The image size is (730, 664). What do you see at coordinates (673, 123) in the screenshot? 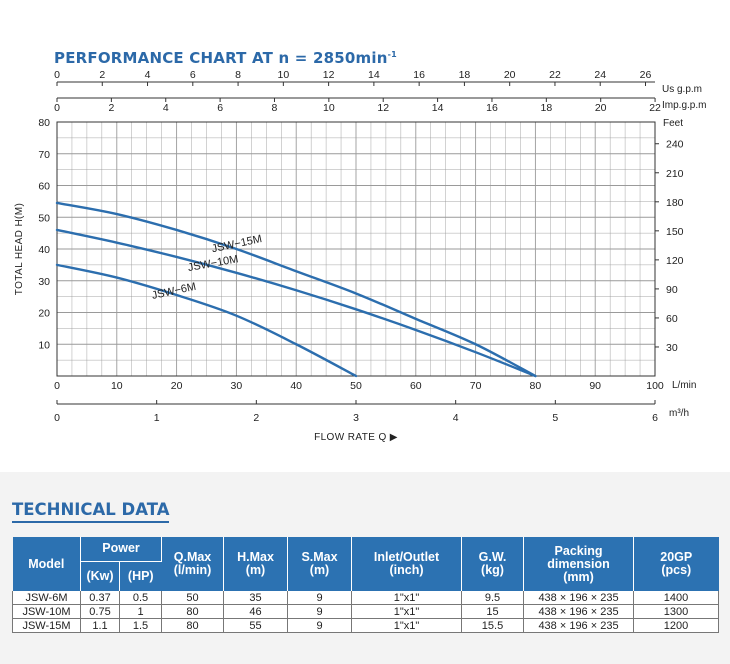
I see `feet-unit-label: Feet` at bounding box center [673, 123].